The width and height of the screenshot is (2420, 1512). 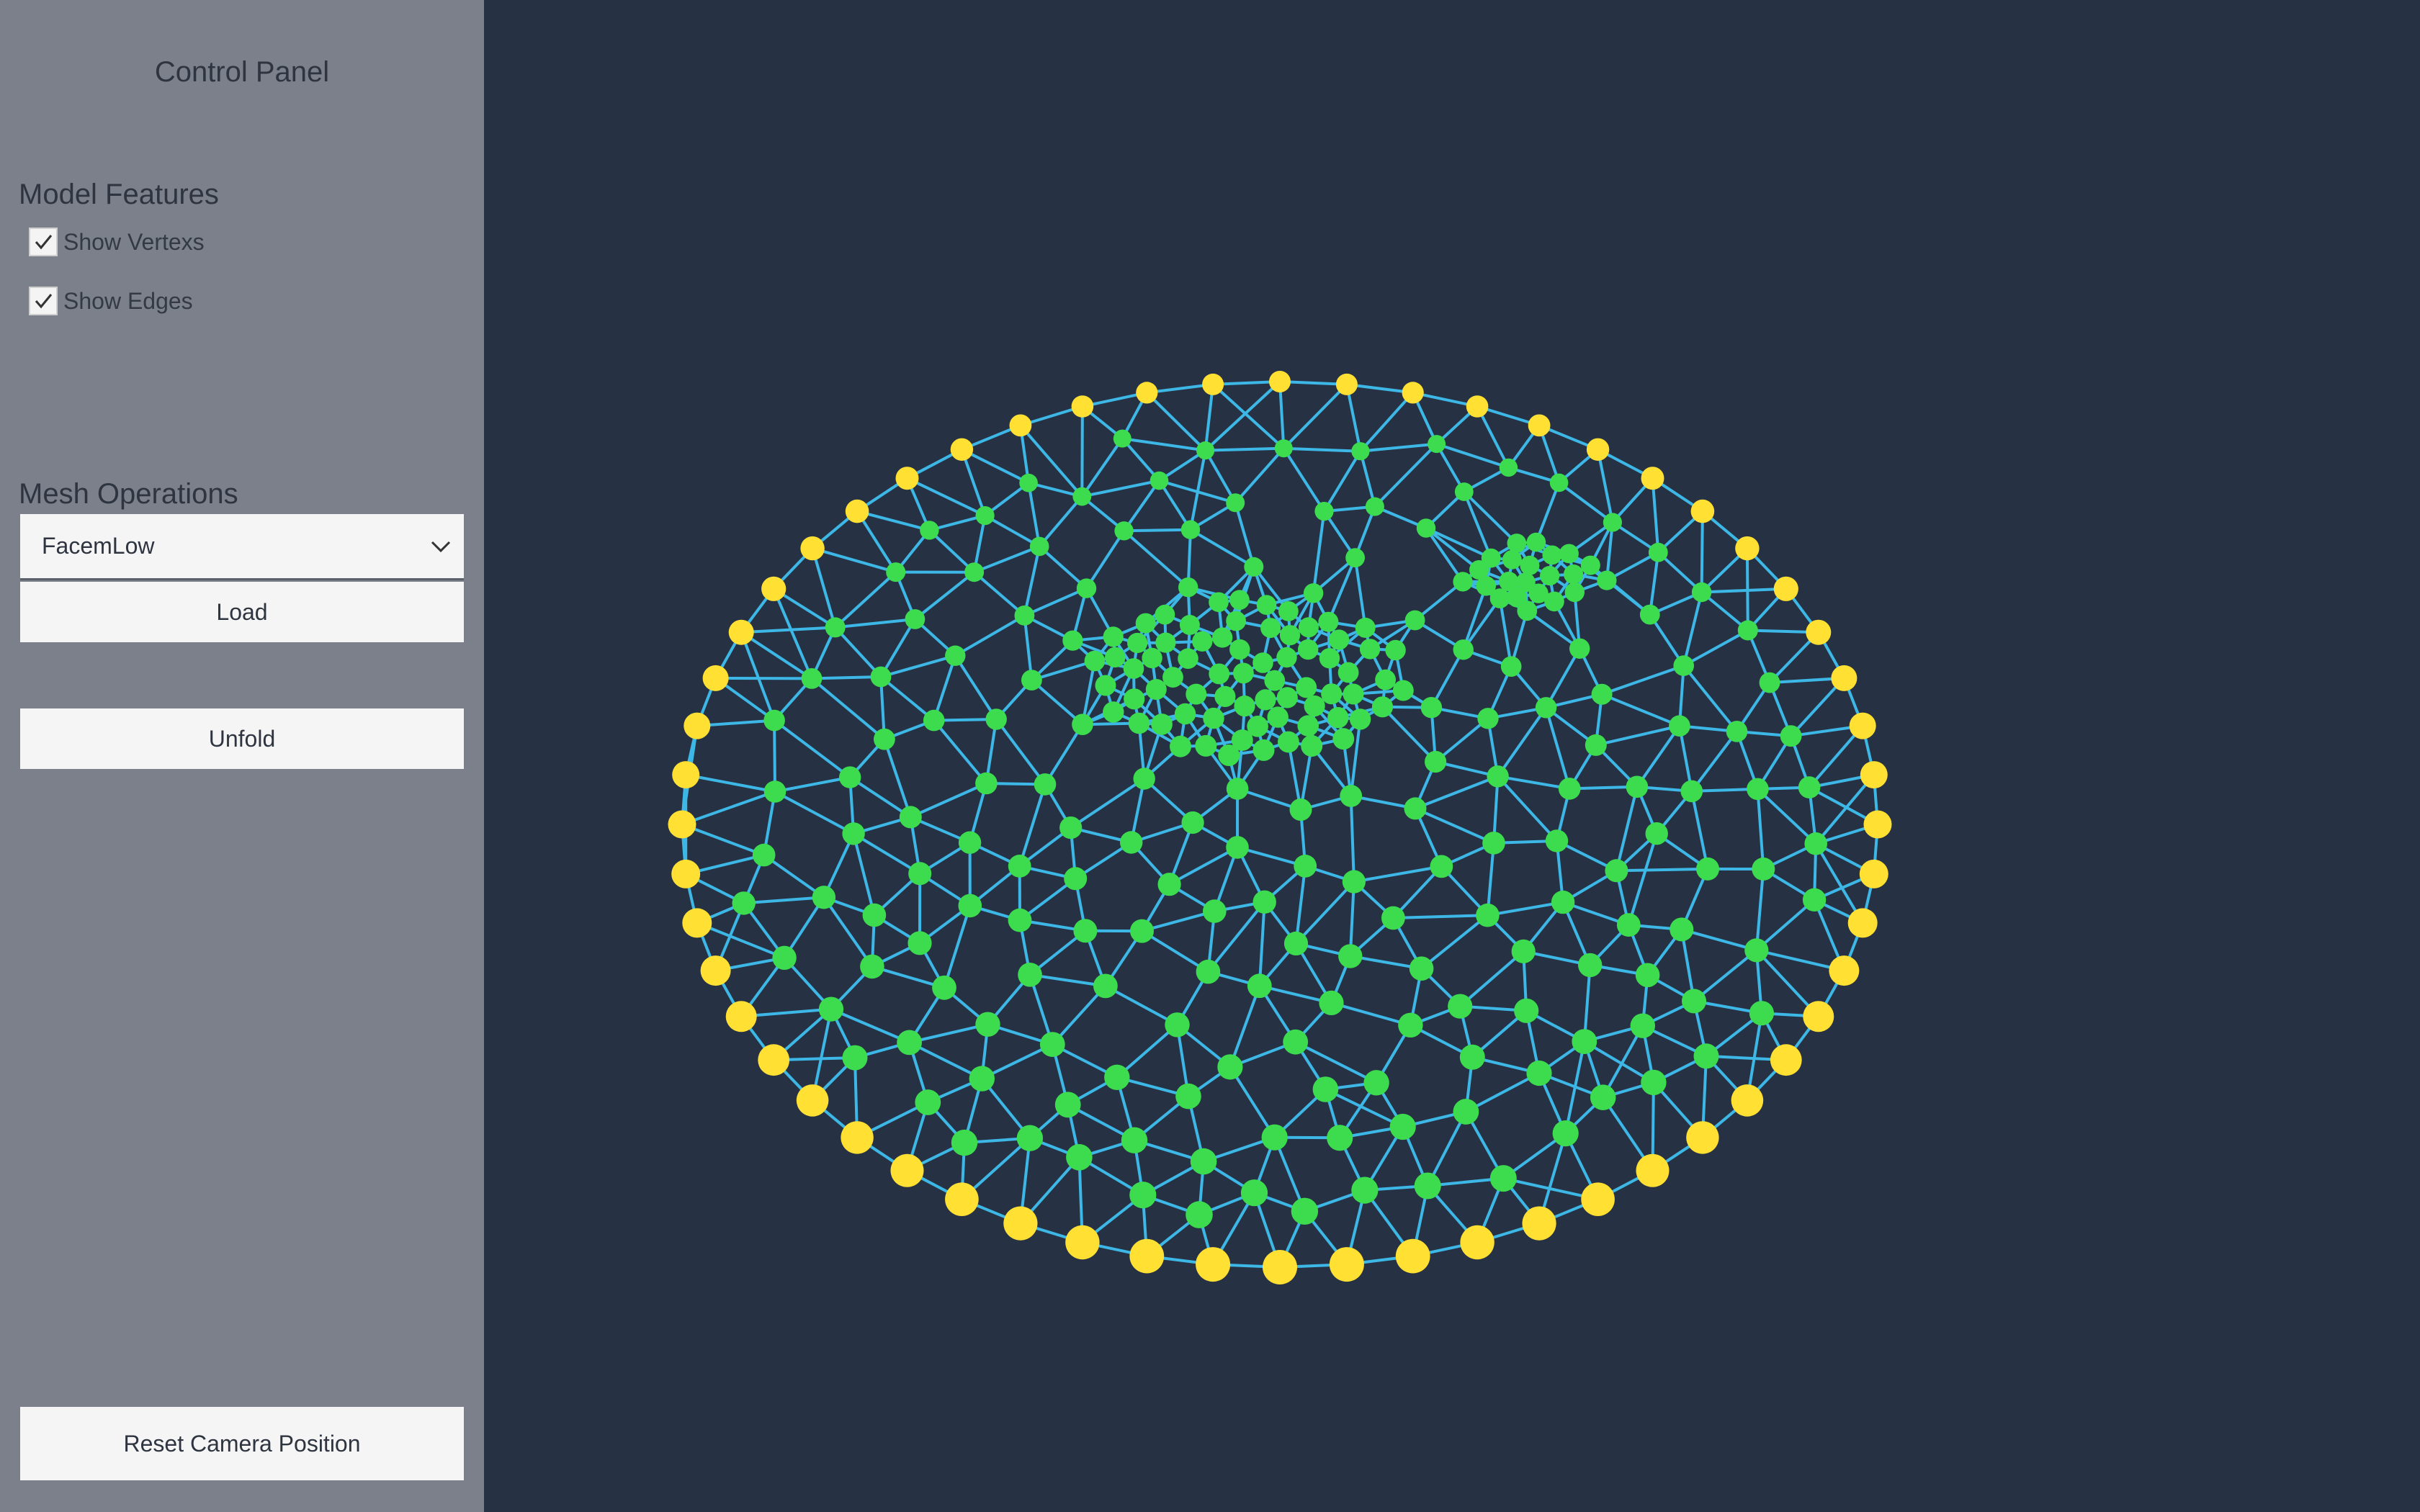 What do you see at coordinates (242, 738) in the screenshot?
I see `unfold-button: Unfold` at bounding box center [242, 738].